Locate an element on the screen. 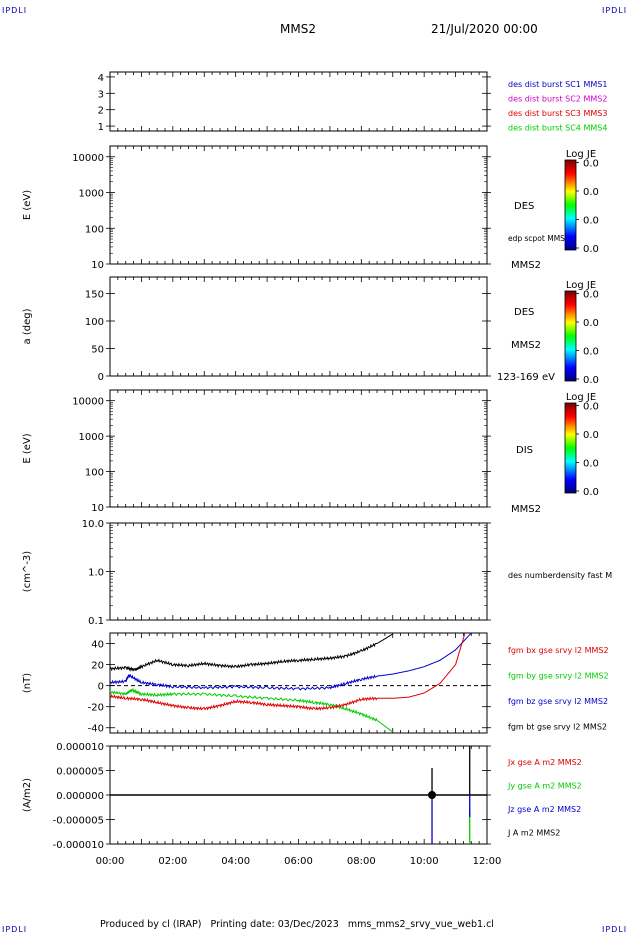  logo-left: IPDLI is located at coordinates (15, 10).